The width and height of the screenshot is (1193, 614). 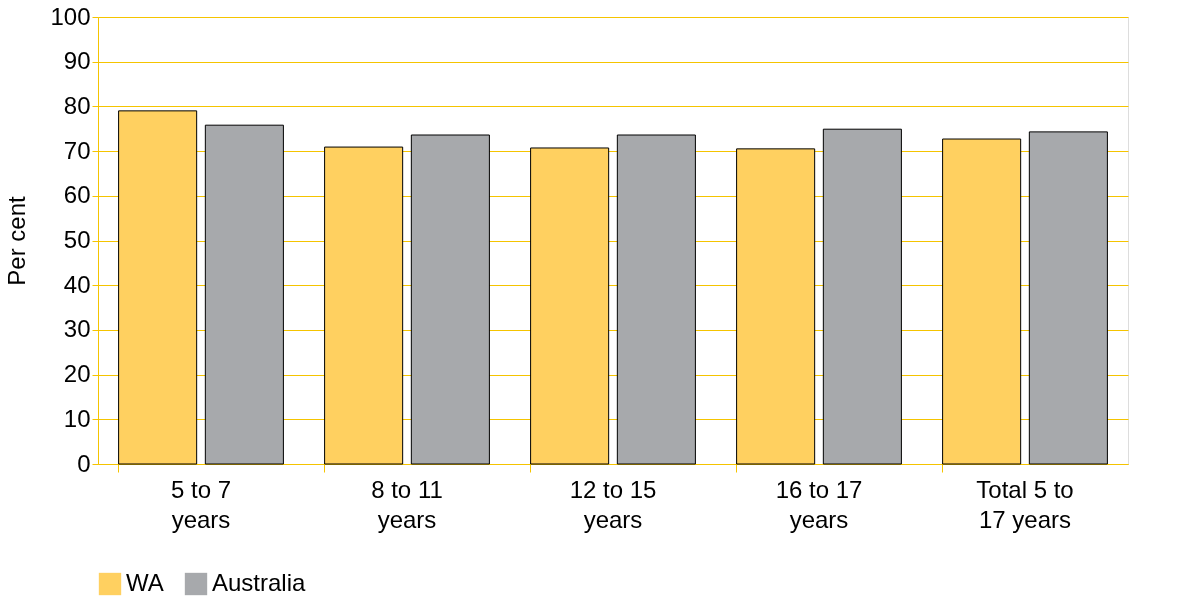 What do you see at coordinates (407, 504) in the screenshot?
I see `x-tick-label: 8 to 11 years` at bounding box center [407, 504].